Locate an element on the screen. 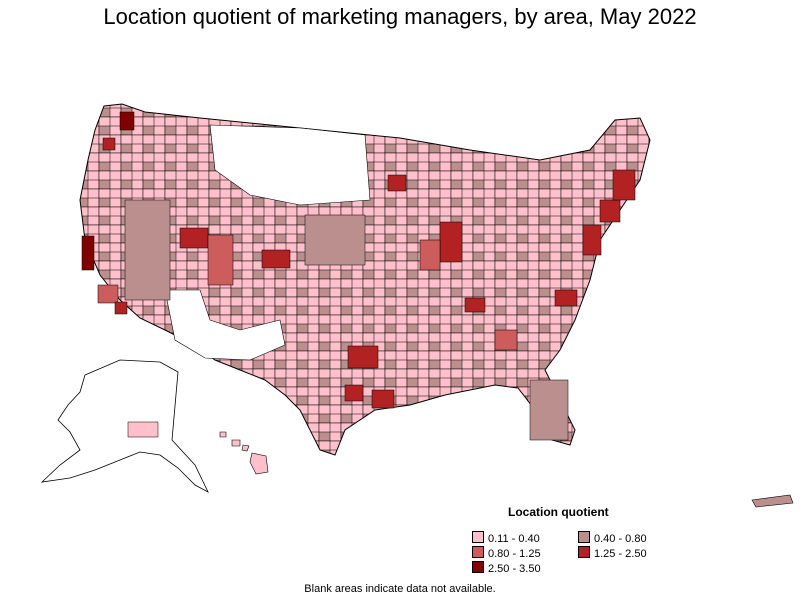 The image size is (800, 600). portland-area is located at coordinates (109, 144).